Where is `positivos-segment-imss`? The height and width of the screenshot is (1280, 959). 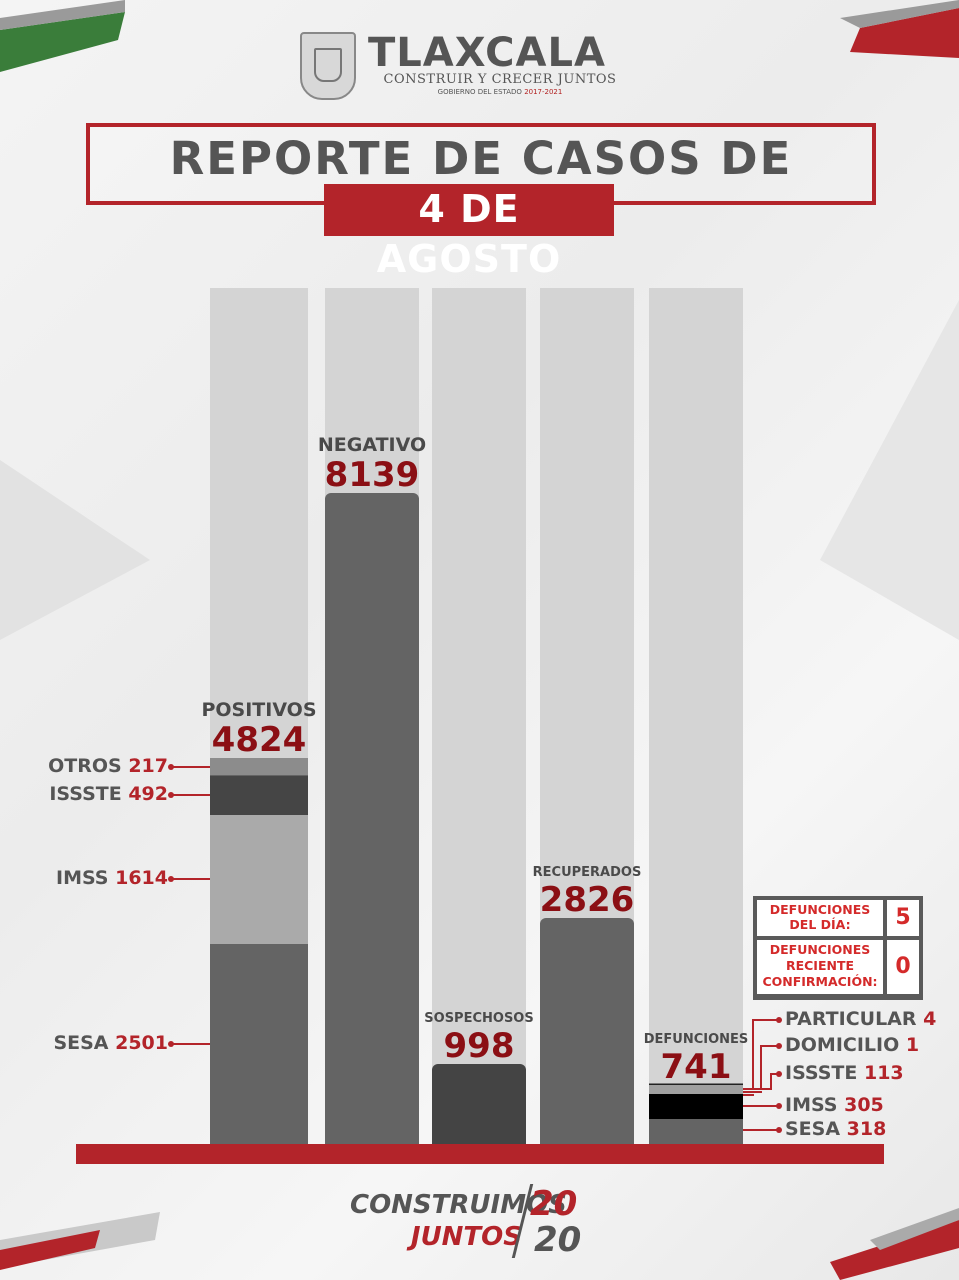 positivos-segment-imss is located at coordinates (259, 879).